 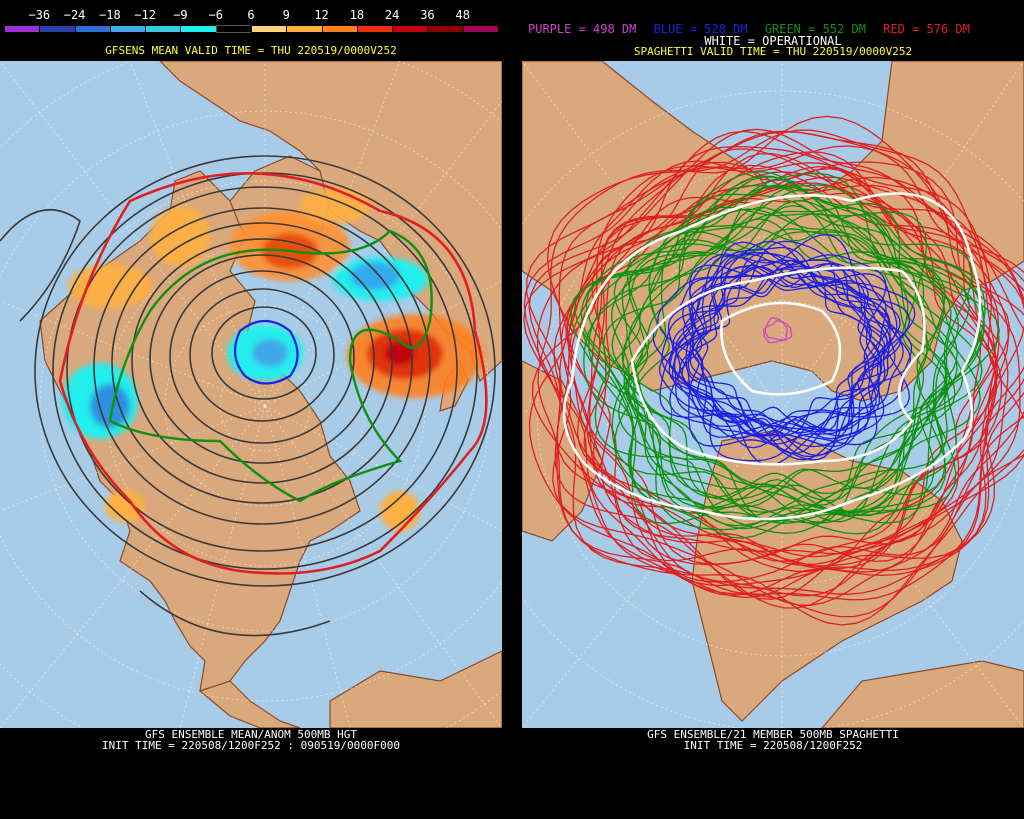 I want to click on scale-tick-label: 18, so click(x=357, y=15).